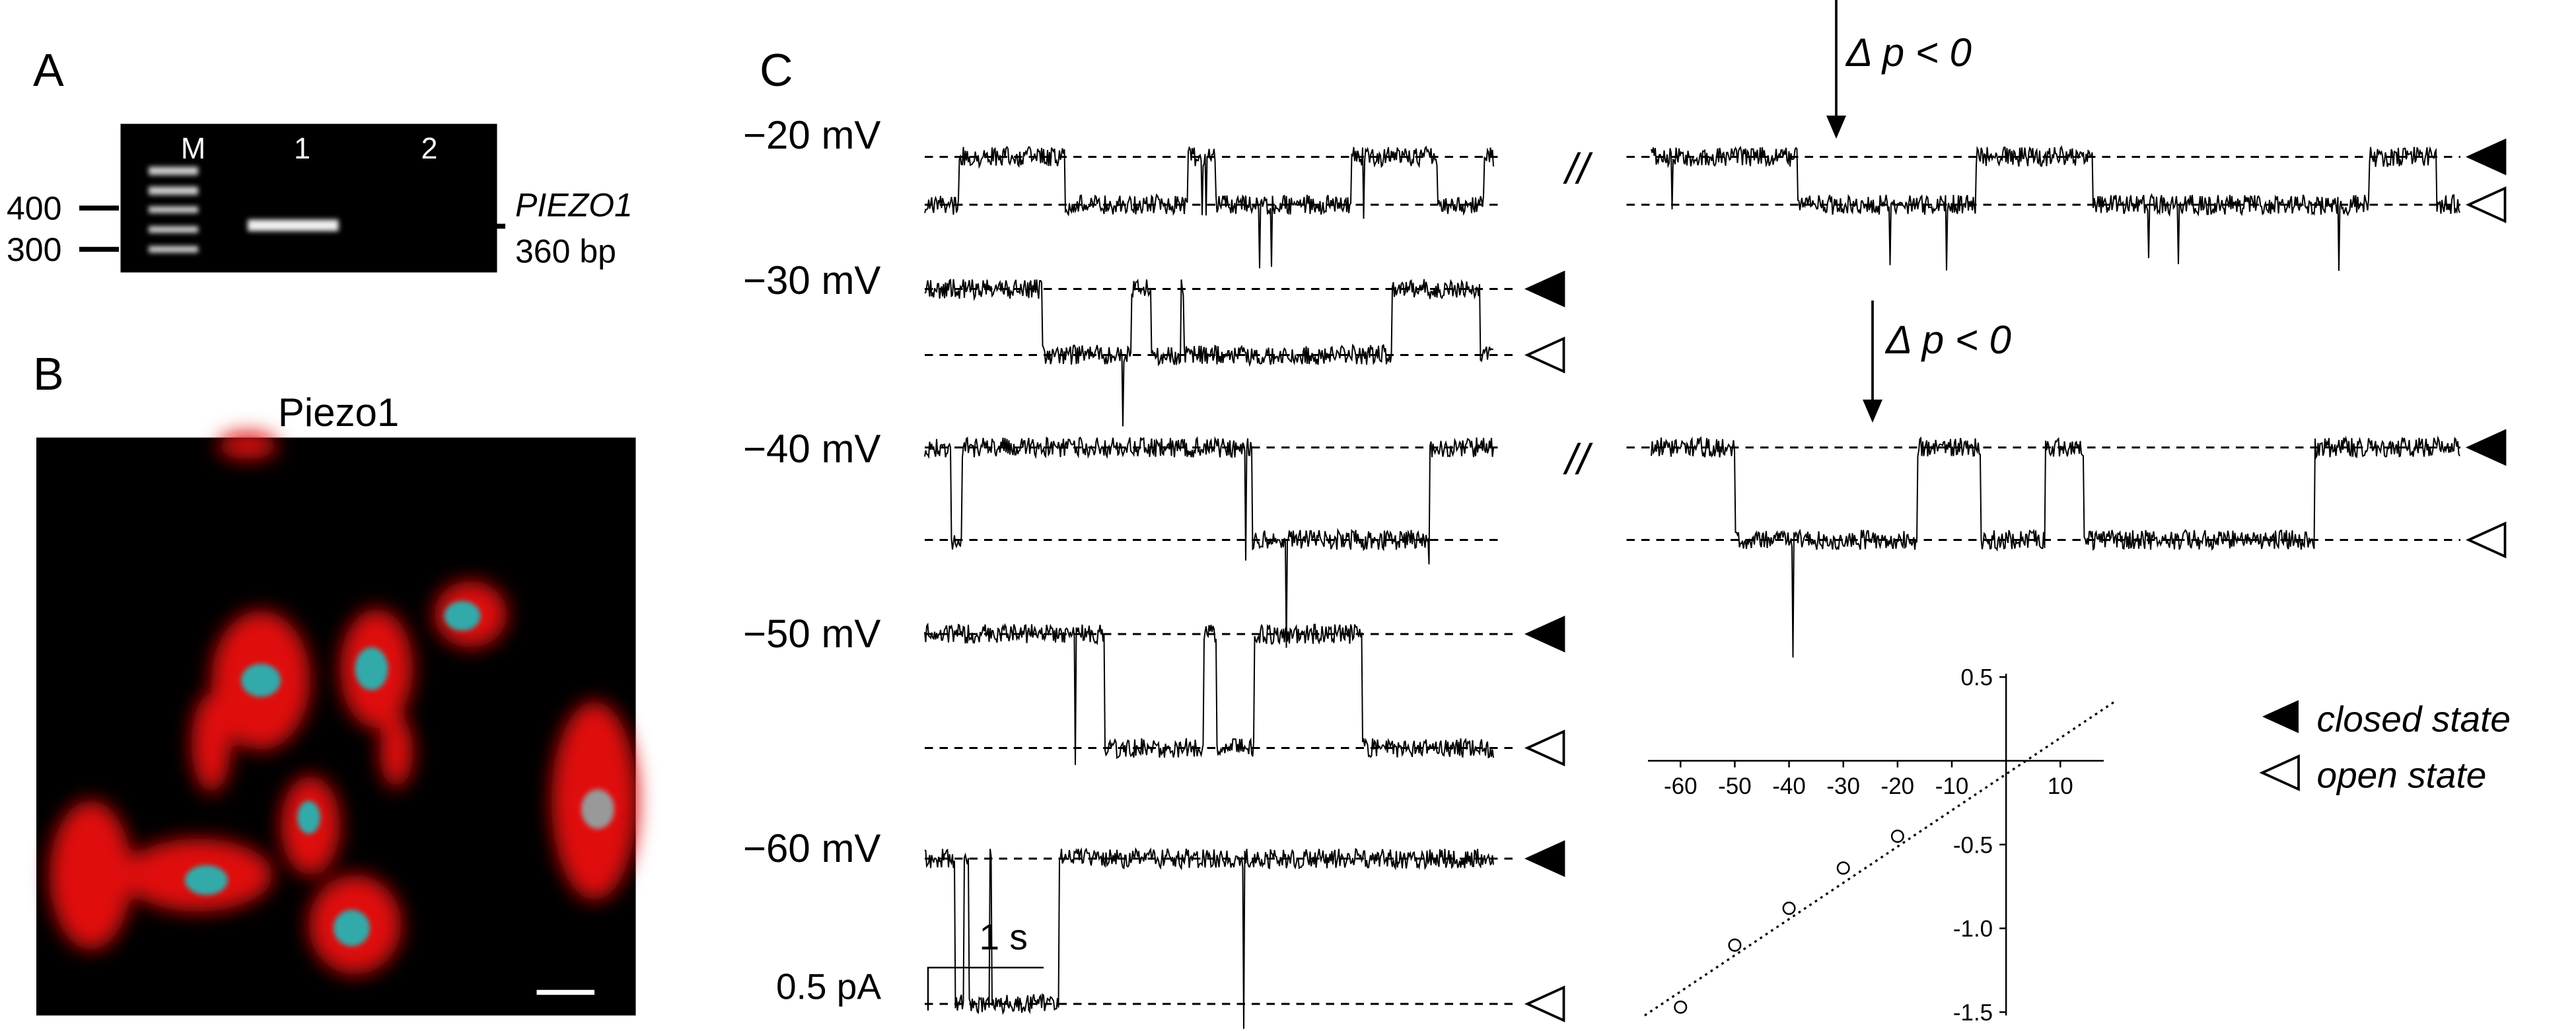  What do you see at coordinates (302, 148) in the screenshot?
I see `lane-label: 1` at bounding box center [302, 148].